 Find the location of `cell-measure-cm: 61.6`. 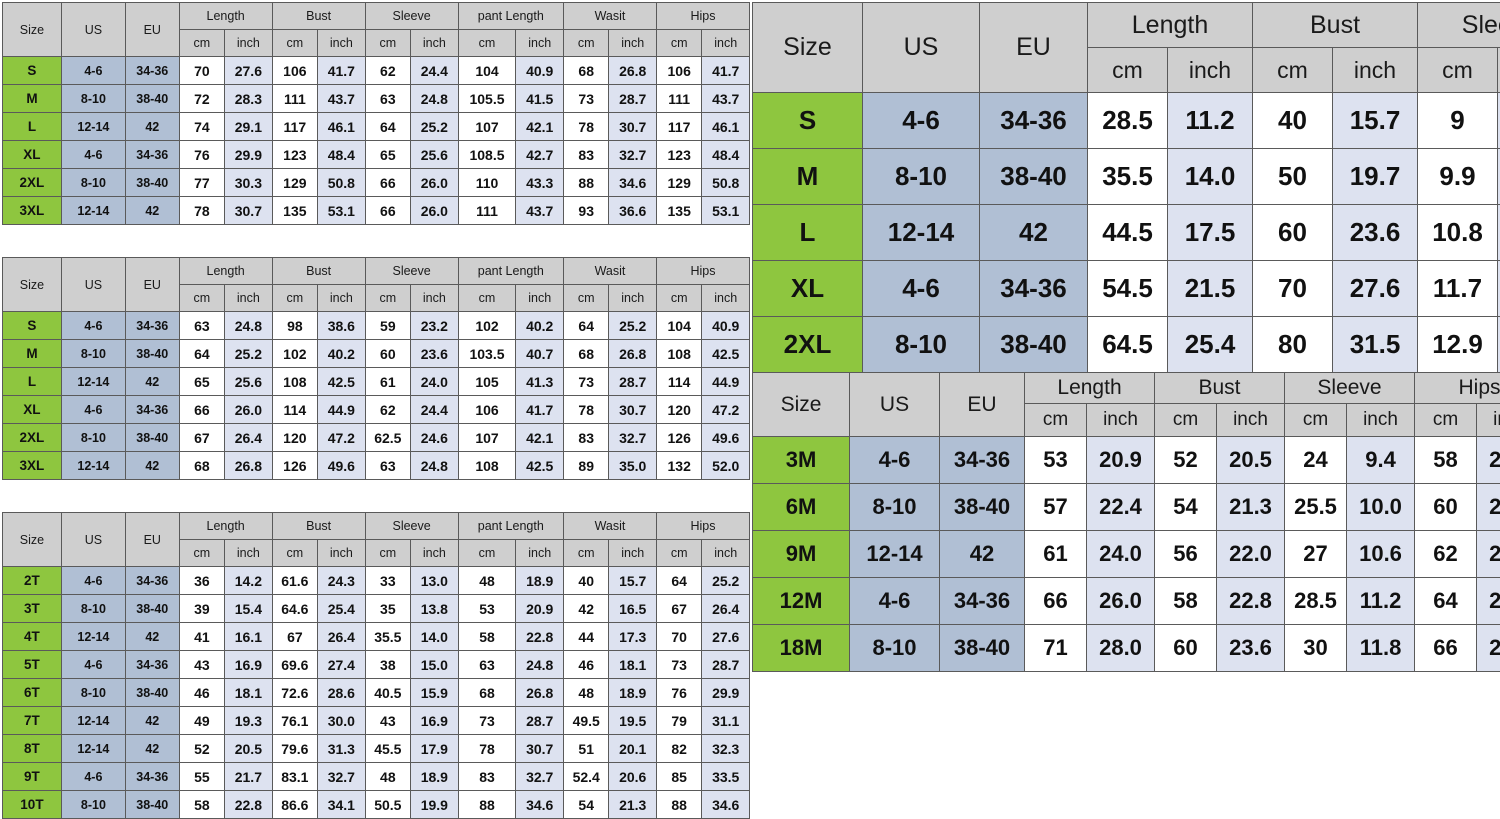

cell-measure-cm: 61.6 is located at coordinates (294, 581).